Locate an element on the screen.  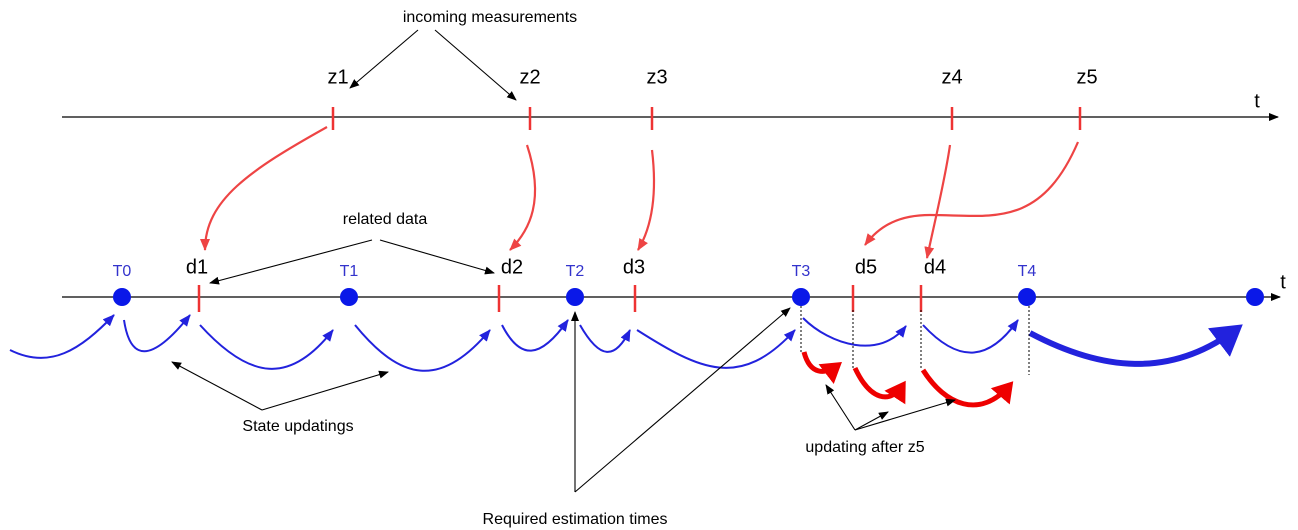
estimation-dots is located at coordinates (688, 297).